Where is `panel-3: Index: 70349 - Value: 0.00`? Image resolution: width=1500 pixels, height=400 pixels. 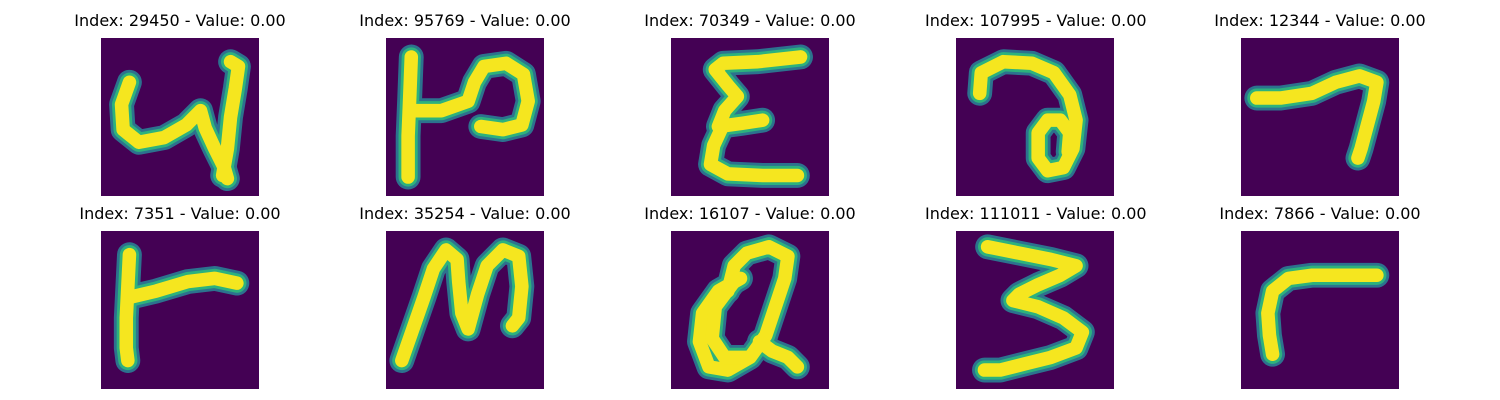
panel-3: Index: 70349 - Value: 0.00 is located at coordinates (750, 103).